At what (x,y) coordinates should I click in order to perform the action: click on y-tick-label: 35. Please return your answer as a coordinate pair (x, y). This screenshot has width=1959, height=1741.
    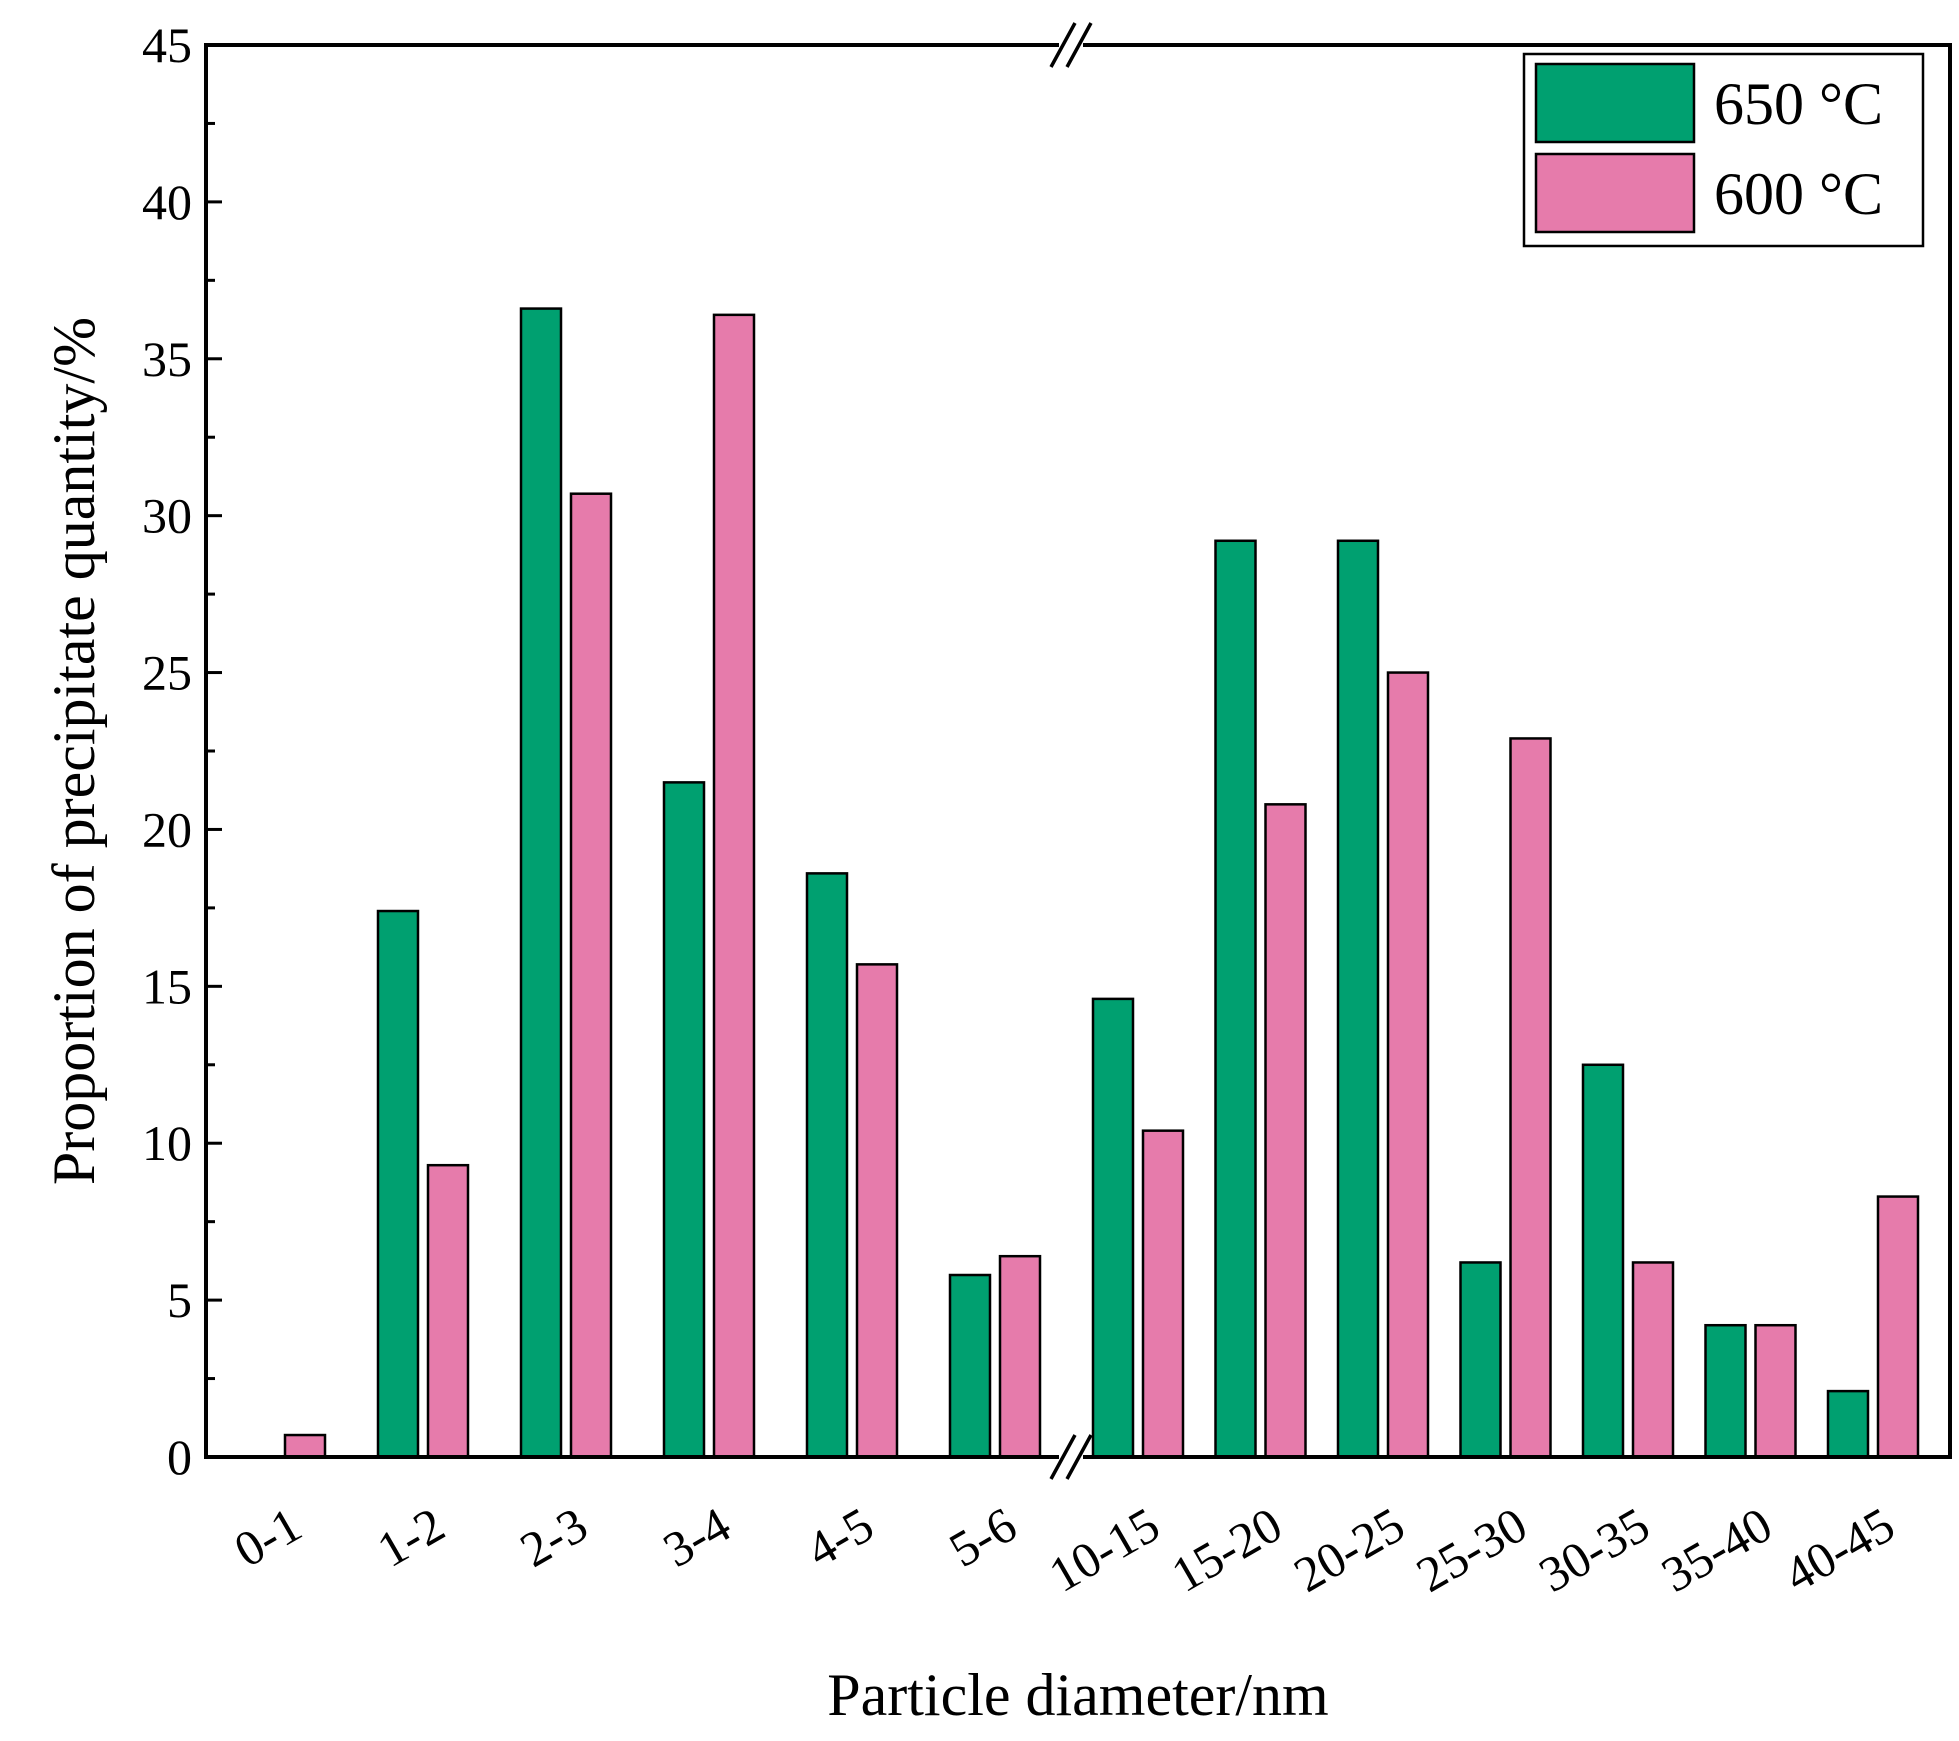
    Looking at the image, I should click on (167, 359).